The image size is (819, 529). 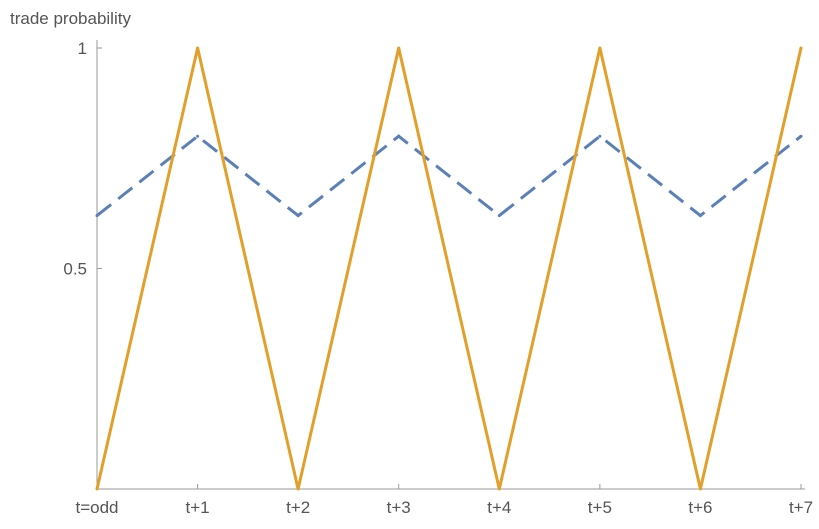 I want to click on dashed-series-line, so click(x=449, y=176).